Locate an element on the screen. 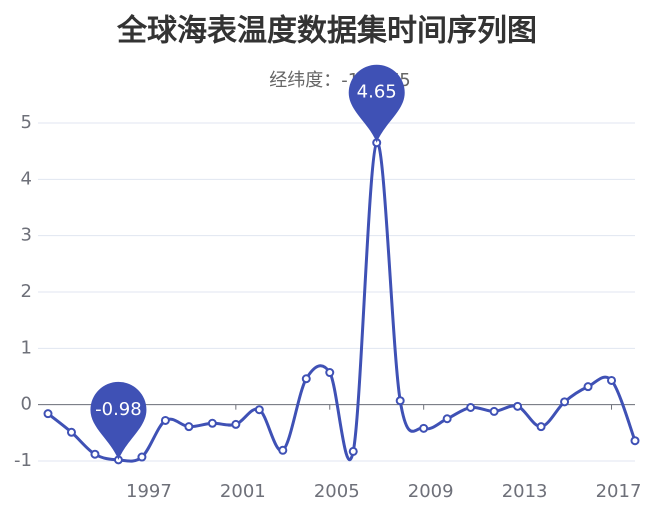 The height and width of the screenshot is (520, 654). y-tick-label: -1 is located at coordinates (23, 460).